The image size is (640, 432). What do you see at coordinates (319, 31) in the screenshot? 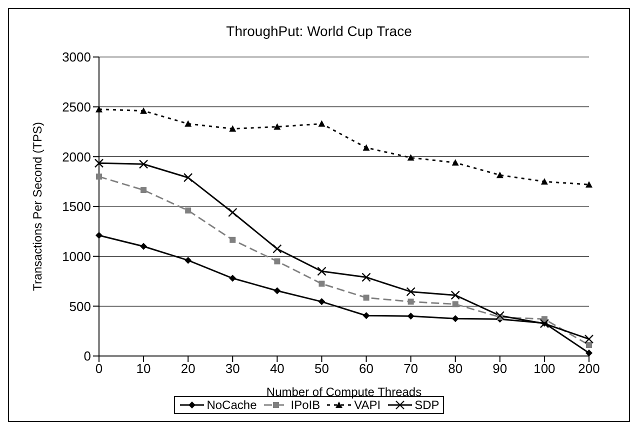
I see `chart-title: ThroughPut: World Cup Trace` at bounding box center [319, 31].